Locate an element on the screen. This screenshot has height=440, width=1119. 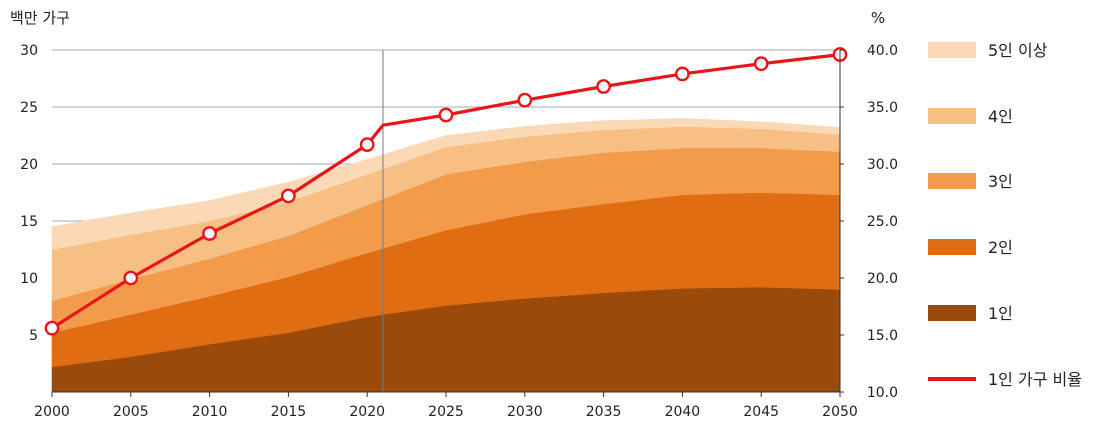
y-right-tick-label: 35.0 is located at coordinates (882, 108).